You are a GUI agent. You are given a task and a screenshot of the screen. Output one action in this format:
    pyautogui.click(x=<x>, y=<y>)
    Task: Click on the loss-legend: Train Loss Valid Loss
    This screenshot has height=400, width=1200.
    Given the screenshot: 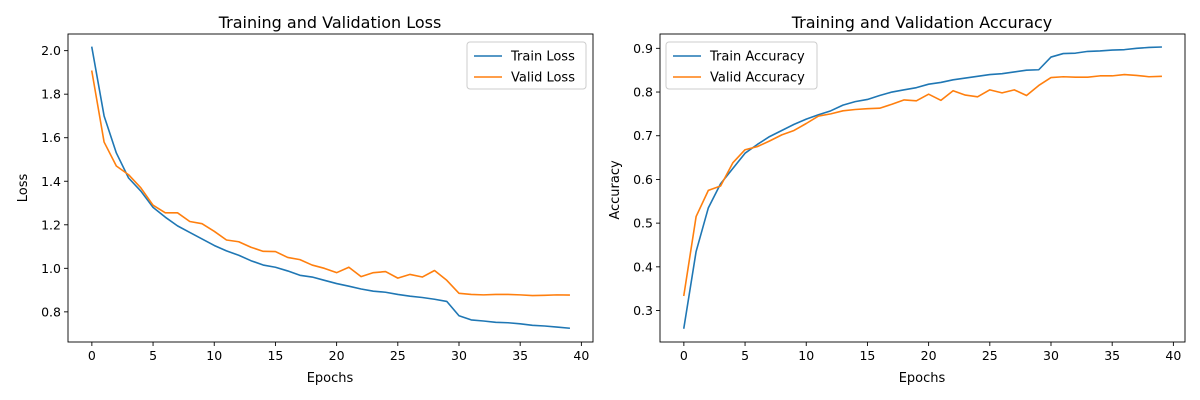 What is the action you would take?
    pyautogui.click(x=526, y=65)
    